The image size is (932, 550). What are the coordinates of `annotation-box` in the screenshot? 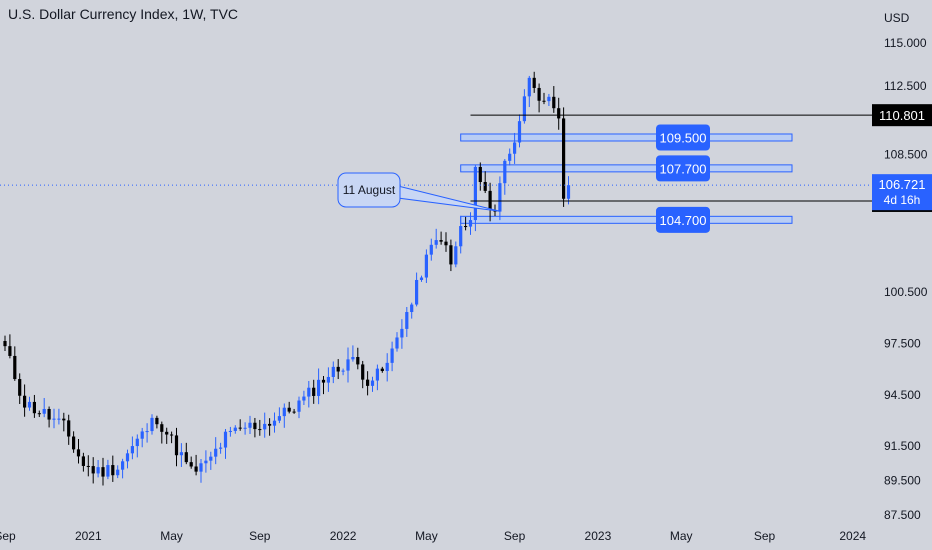 It's located at (369, 190).